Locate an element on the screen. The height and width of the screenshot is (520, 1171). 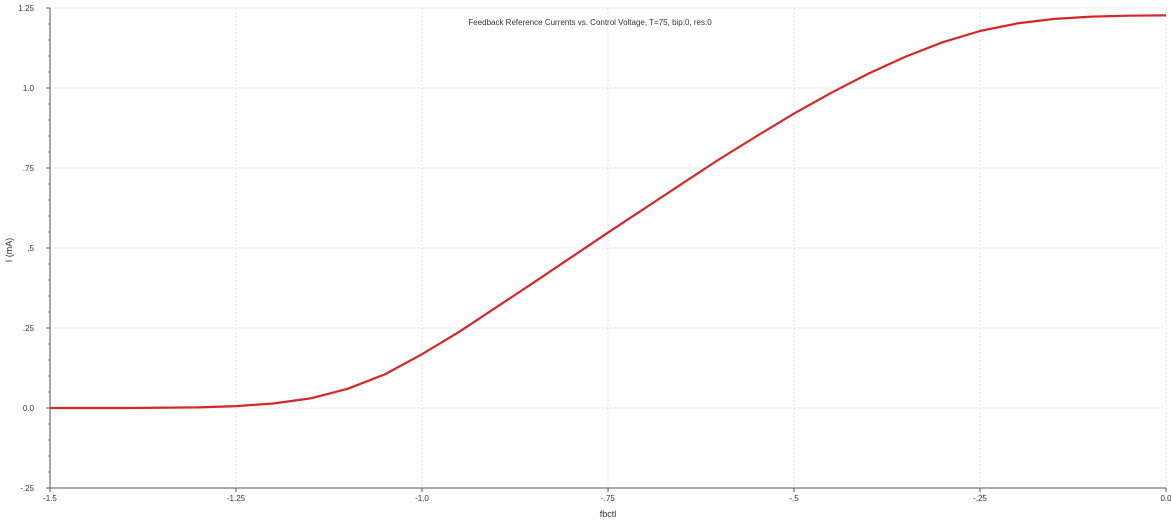
y-tick-label: .25 is located at coordinates (29, 328).